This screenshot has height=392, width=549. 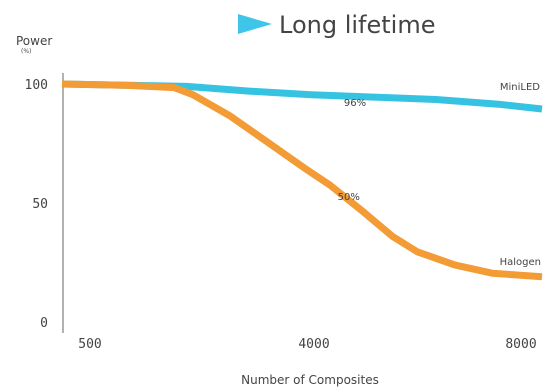 I want to click on annotation-label: 50%, so click(x=349, y=197).